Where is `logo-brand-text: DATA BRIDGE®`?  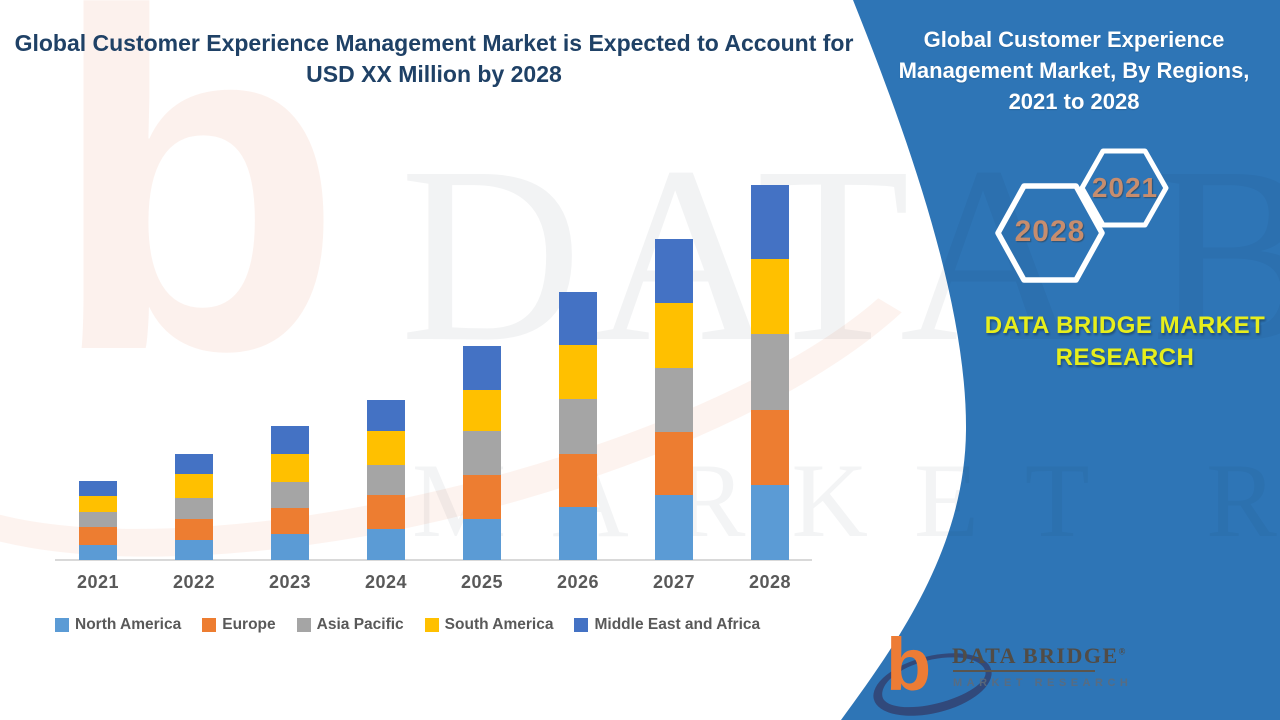 logo-brand-text: DATA BRIDGE® is located at coordinates (1039, 656).